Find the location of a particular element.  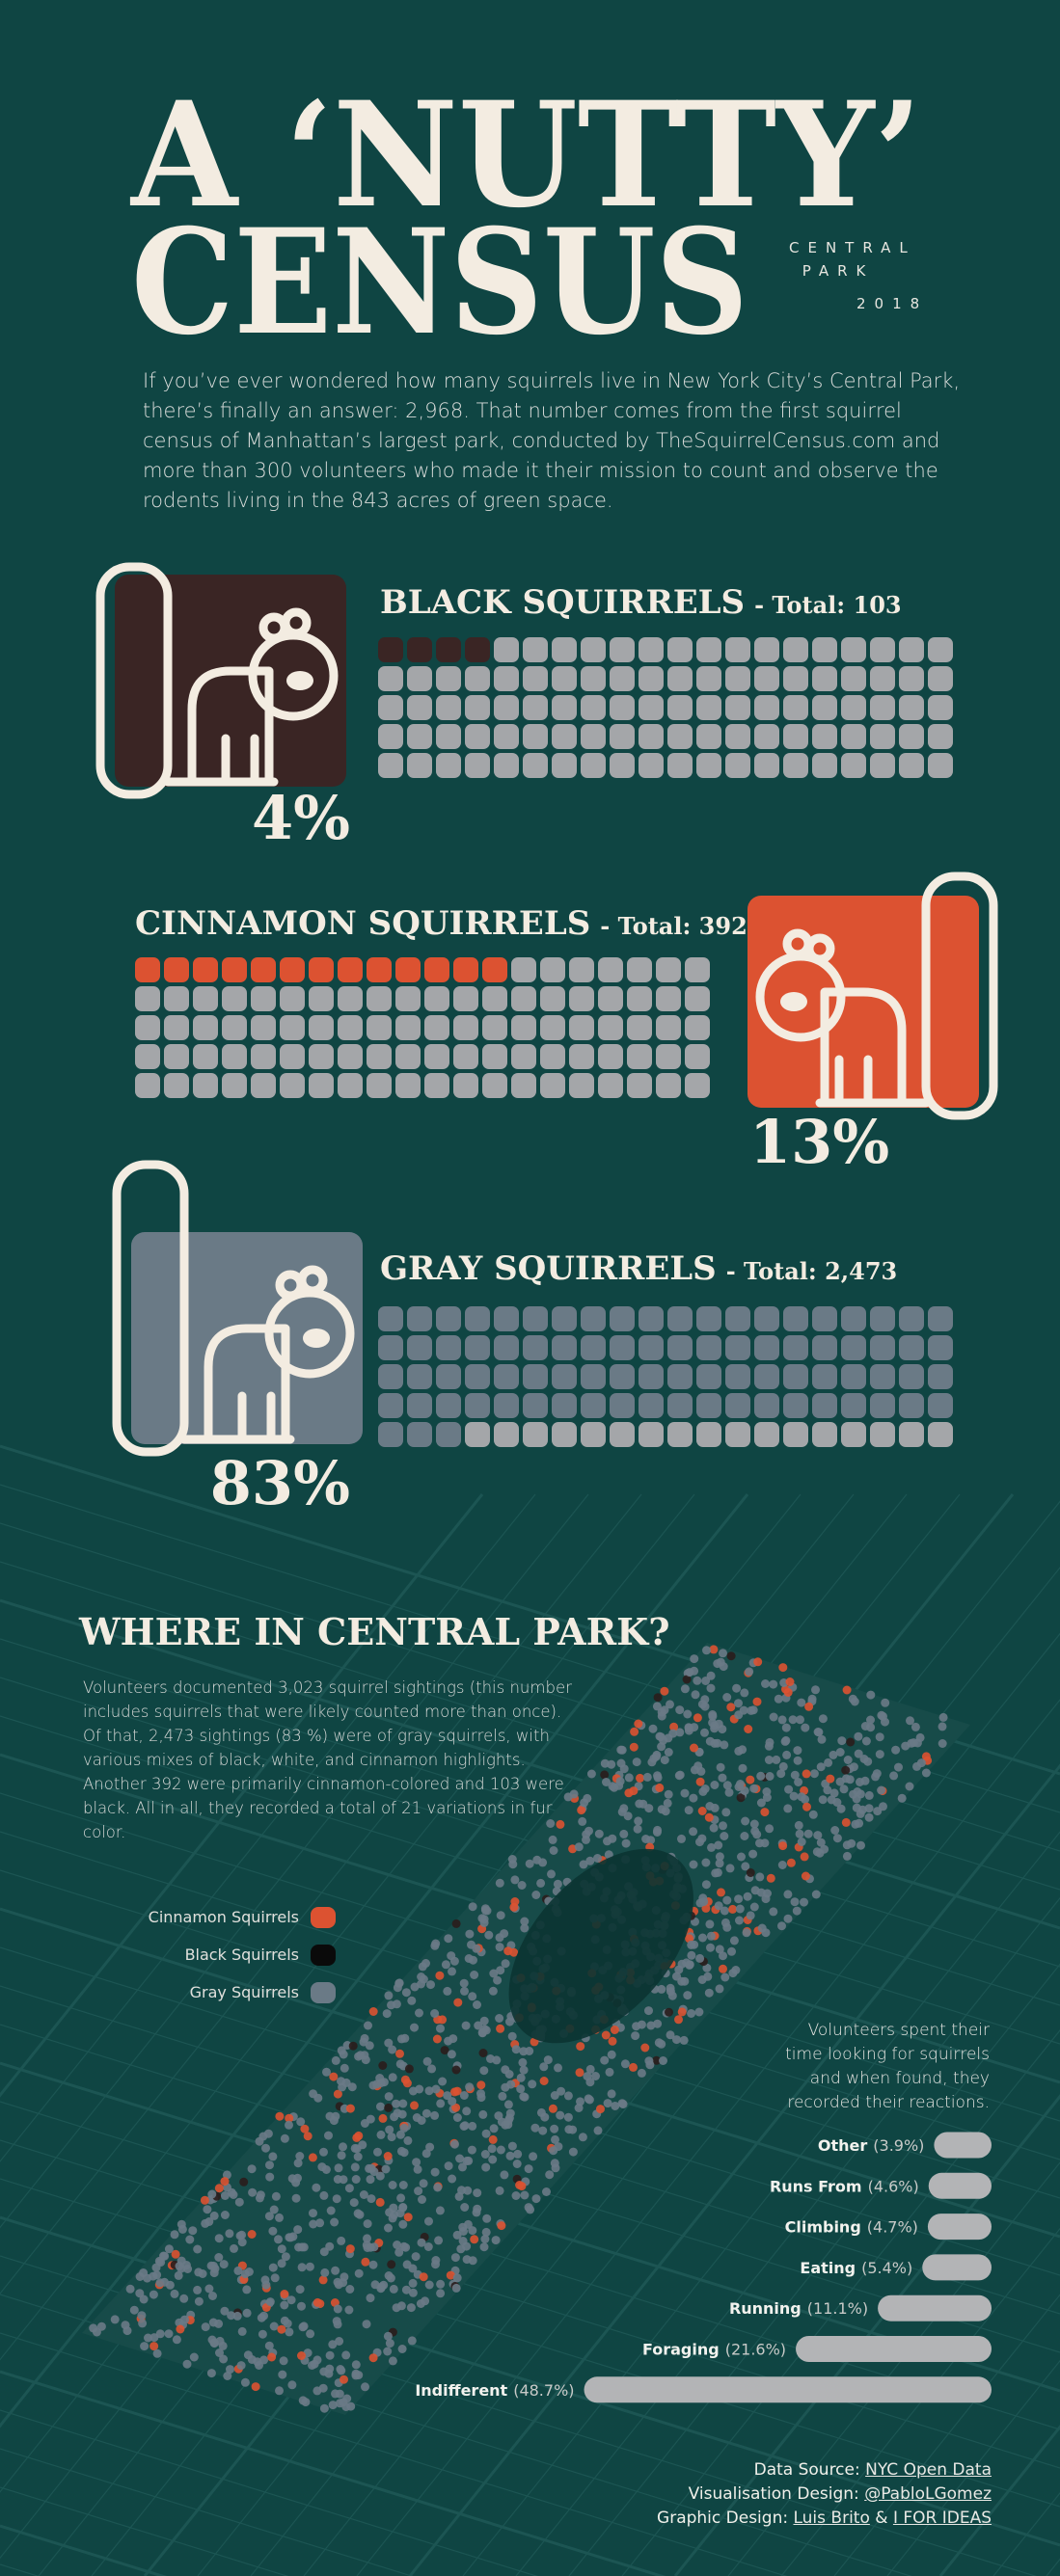

credit-link: I FOR IDEAS is located at coordinates (942, 2519).